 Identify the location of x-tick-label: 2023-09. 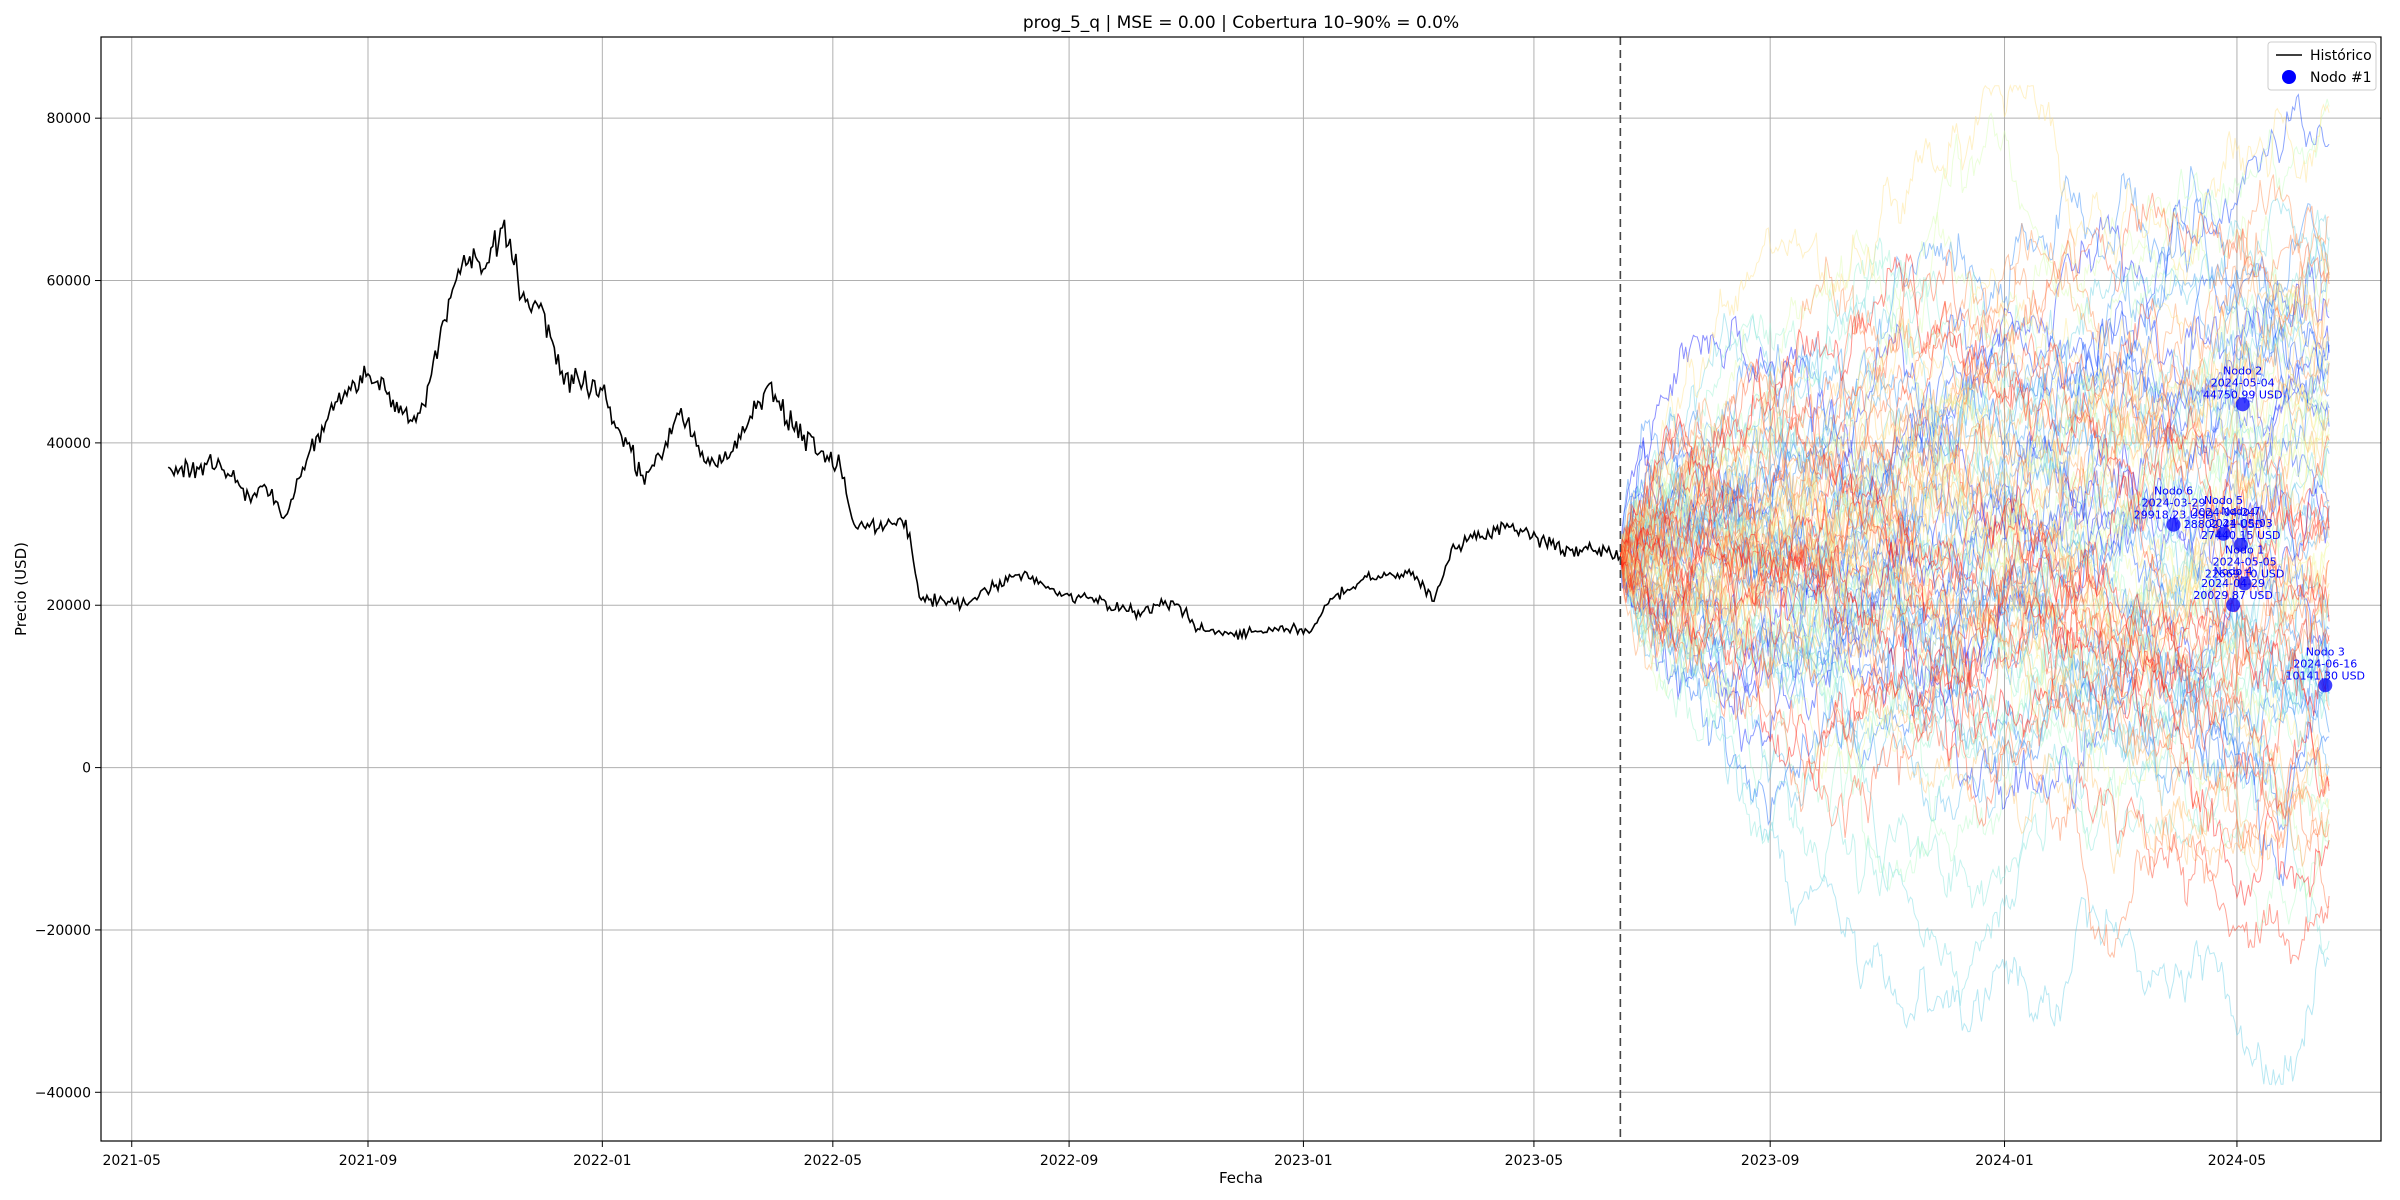
(1770, 1161).